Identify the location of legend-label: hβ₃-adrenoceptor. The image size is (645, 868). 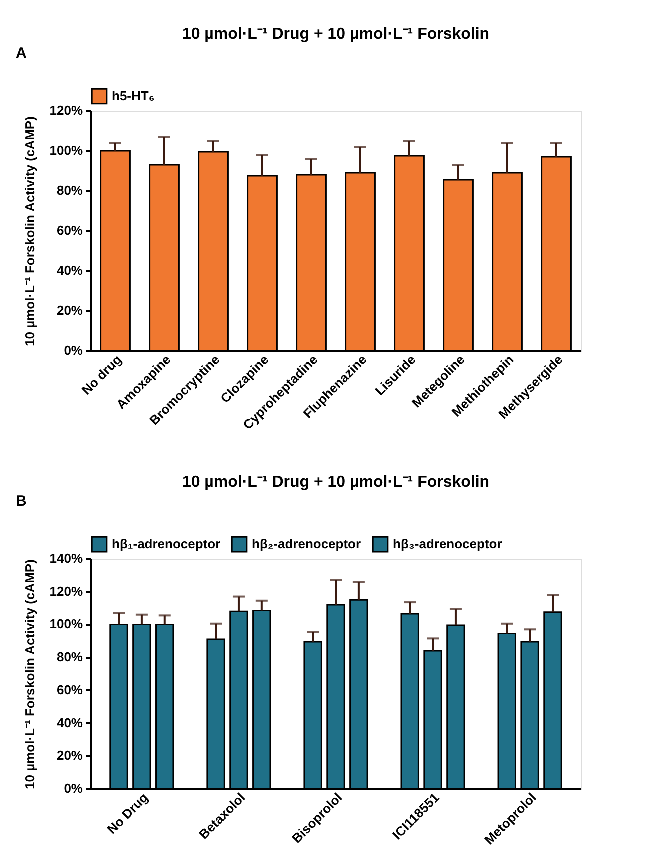
(447, 544).